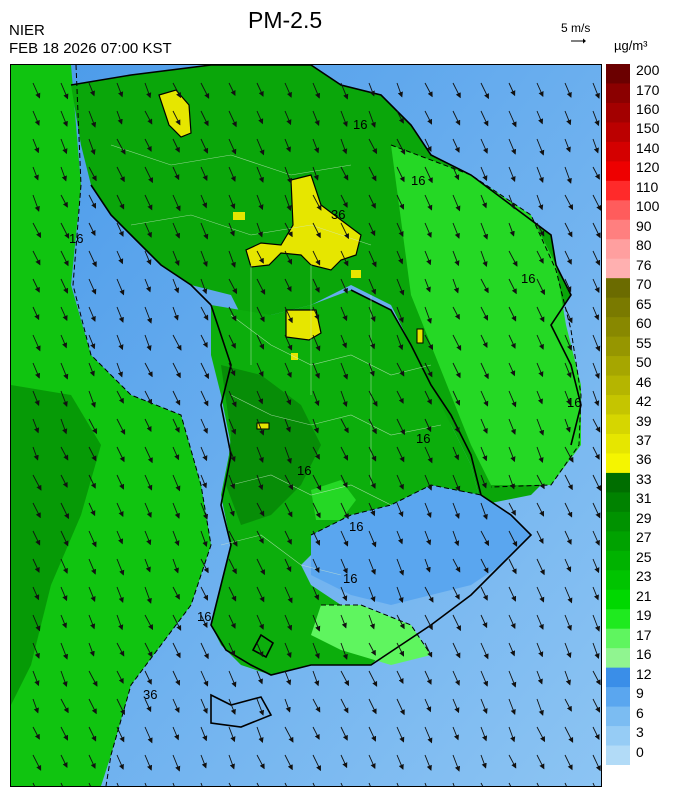 This screenshot has width=673, height=795. Describe the element at coordinates (644, 673) in the screenshot. I see `legend-label: 12` at that location.